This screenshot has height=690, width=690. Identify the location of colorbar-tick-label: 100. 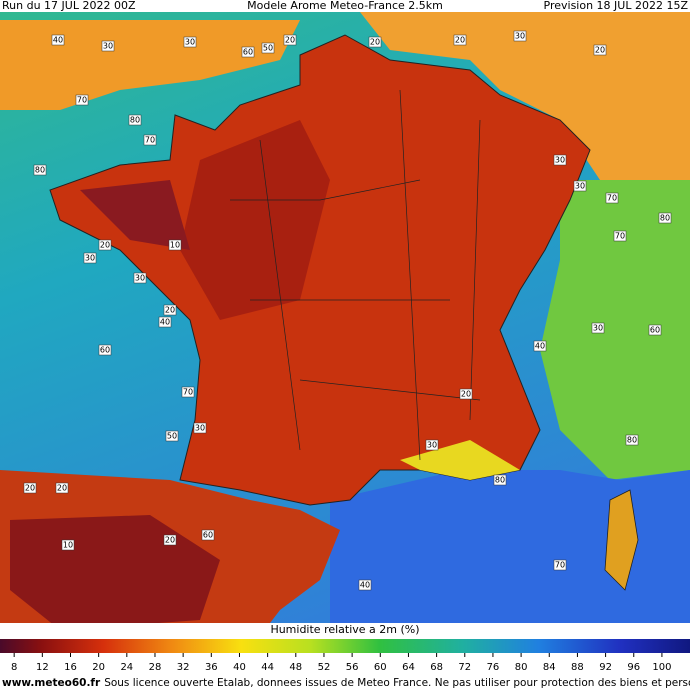
(661, 667).